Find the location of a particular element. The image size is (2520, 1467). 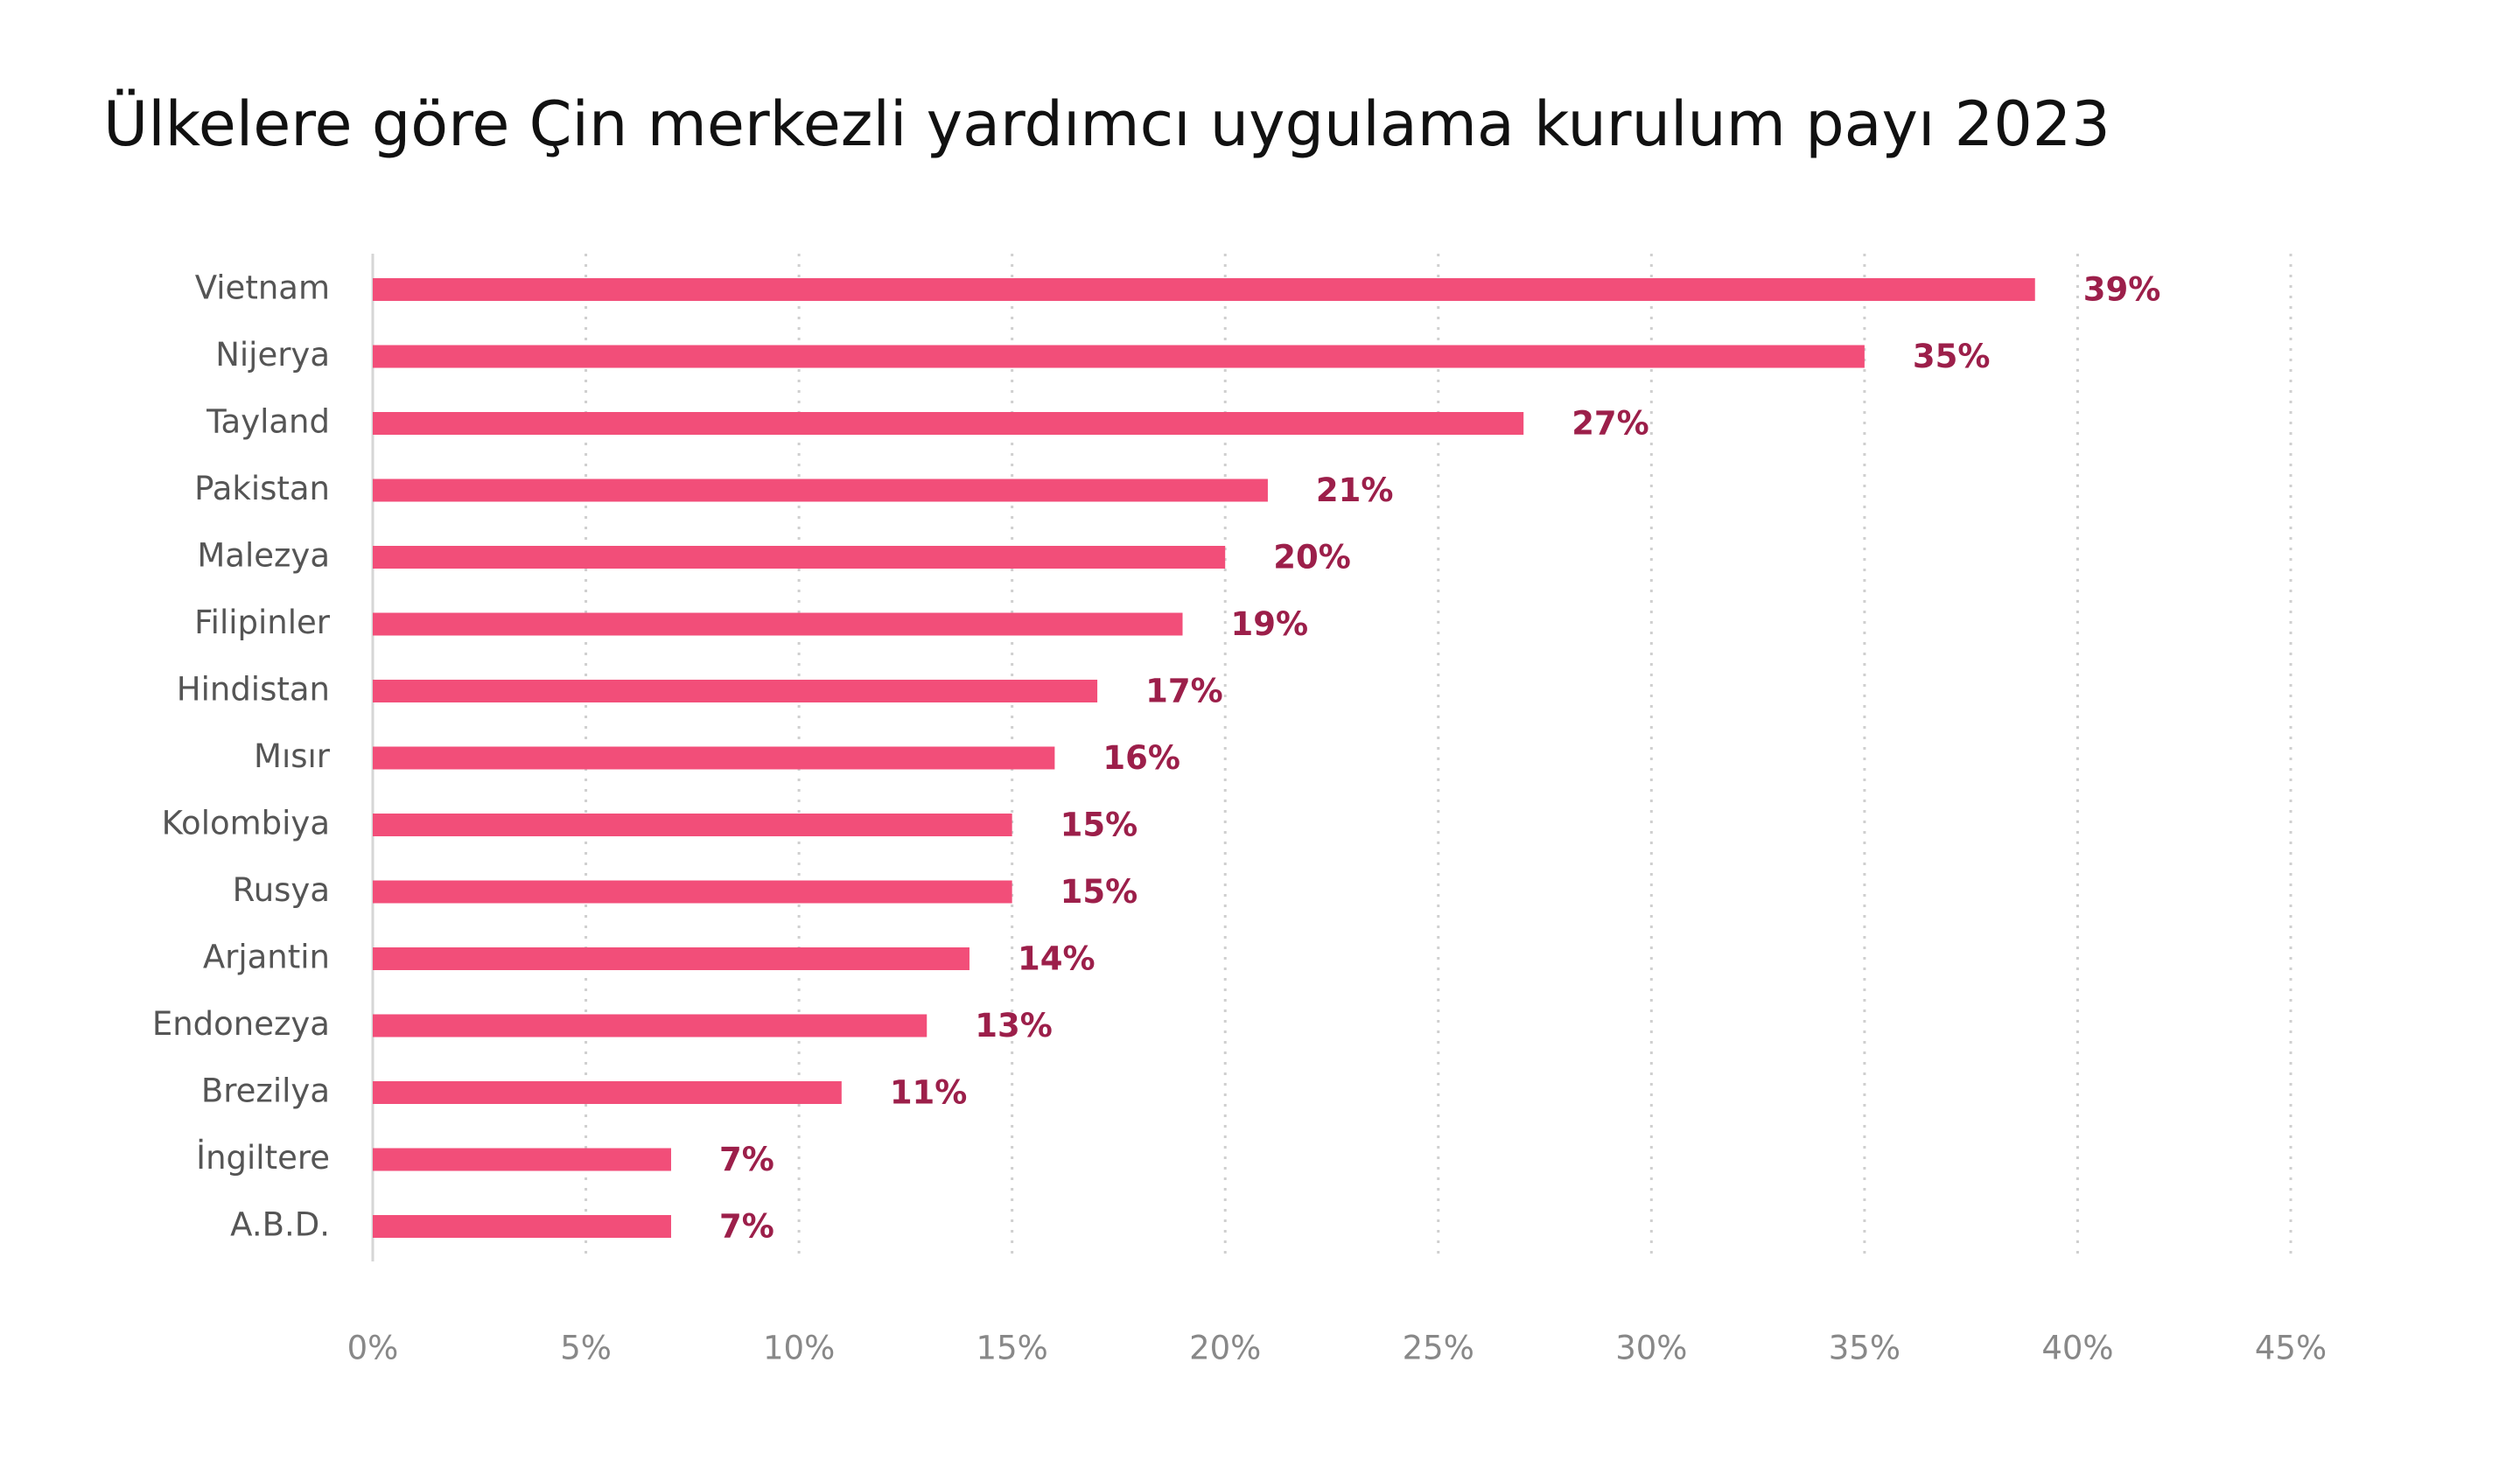

y-tick-label: Arjantin is located at coordinates (266, 957).